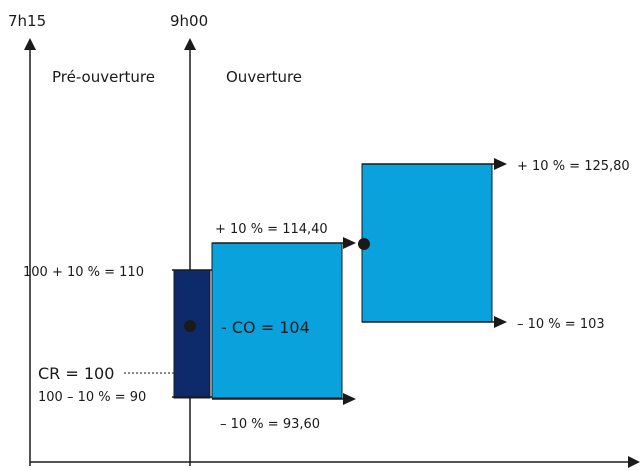 This screenshot has width=643, height=471. I want to click on band-2-upper-arrowhead, so click(500, 164).